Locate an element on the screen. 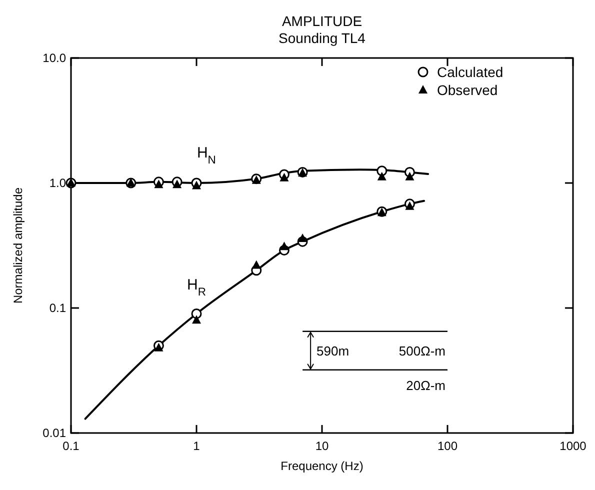 The width and height of the screenshot is (595, 490). y-tick-label: 0.1 is located at coordinates (57, 308).